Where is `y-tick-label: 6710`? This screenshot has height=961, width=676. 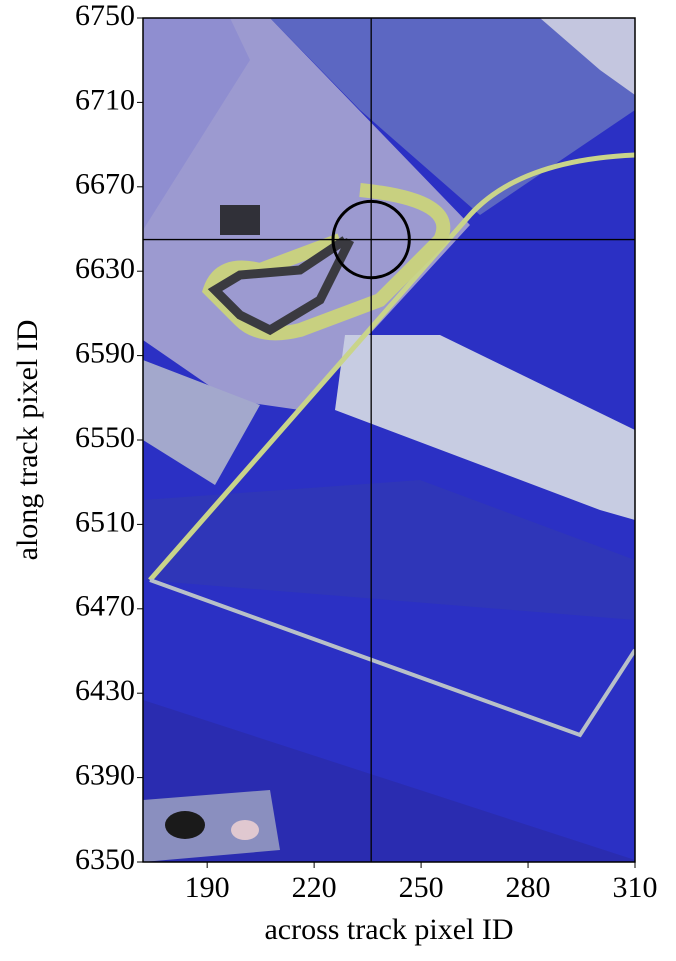 y-tick-label: 6710 is located at coordinates (105, 99).